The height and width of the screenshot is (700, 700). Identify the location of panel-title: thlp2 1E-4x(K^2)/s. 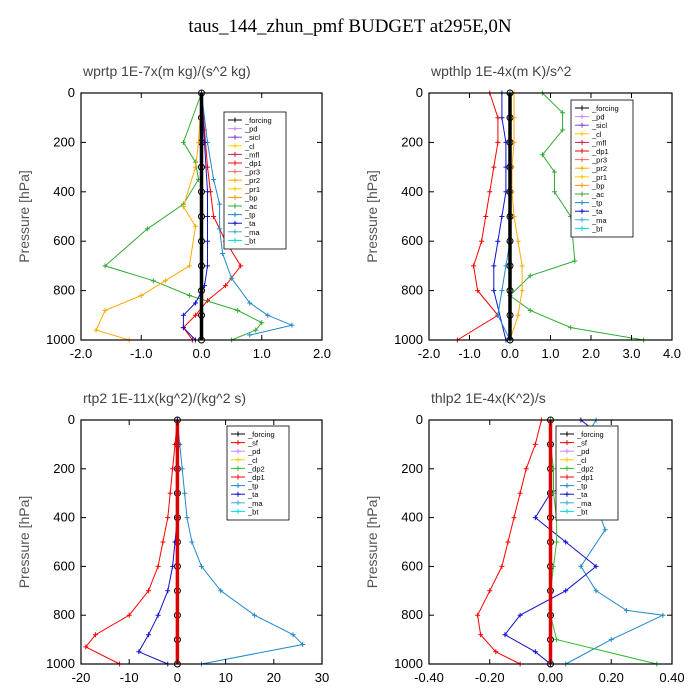
(488, 398).